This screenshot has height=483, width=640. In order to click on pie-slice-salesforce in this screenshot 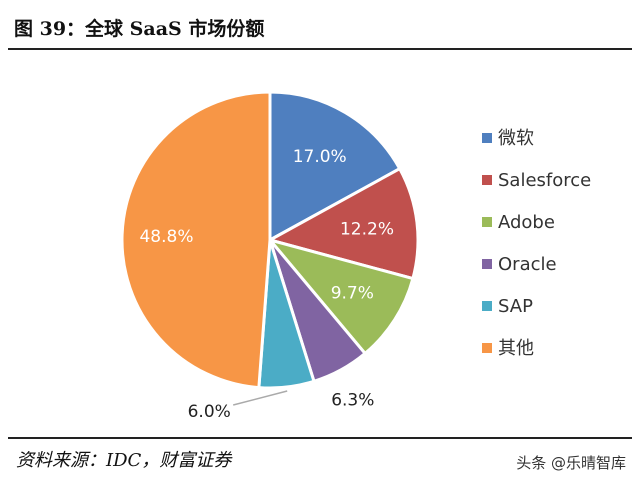, I will do `click(343, 223)`.